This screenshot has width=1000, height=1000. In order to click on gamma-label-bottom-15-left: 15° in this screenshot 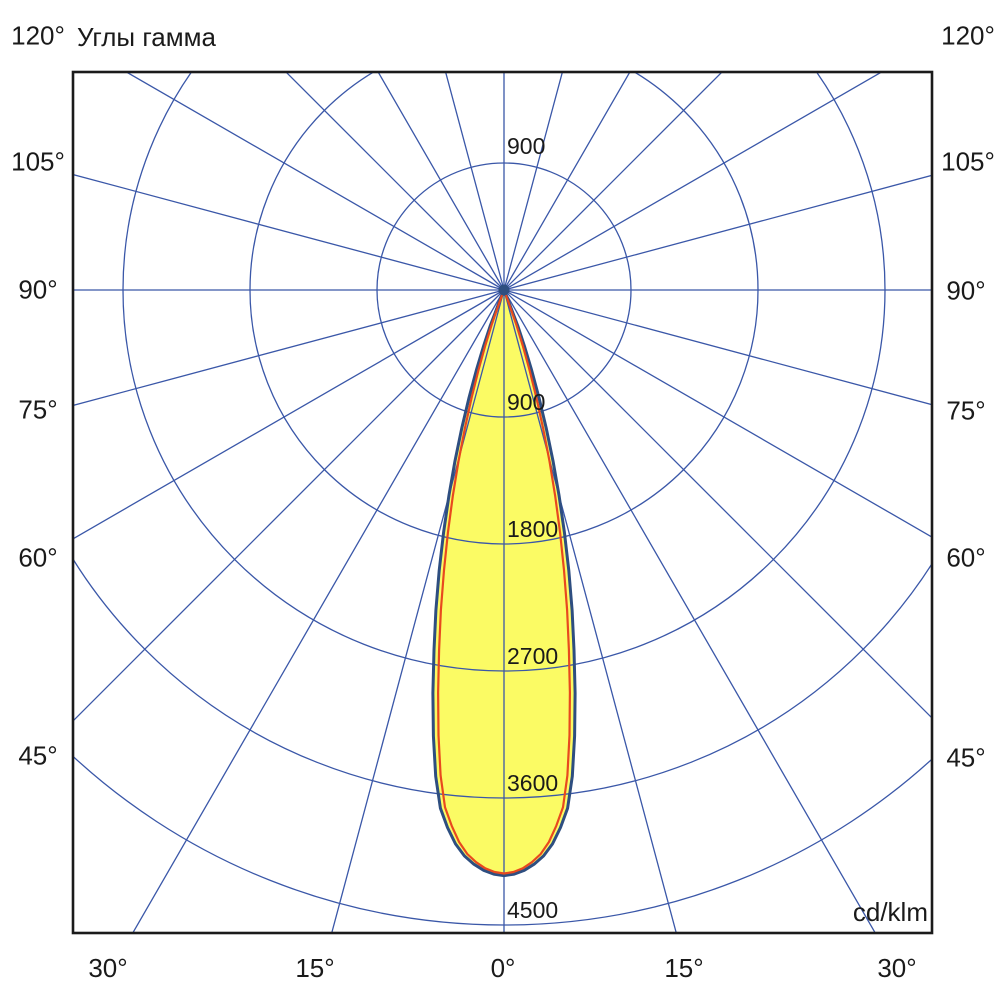, I will do `click(315, 968)`.